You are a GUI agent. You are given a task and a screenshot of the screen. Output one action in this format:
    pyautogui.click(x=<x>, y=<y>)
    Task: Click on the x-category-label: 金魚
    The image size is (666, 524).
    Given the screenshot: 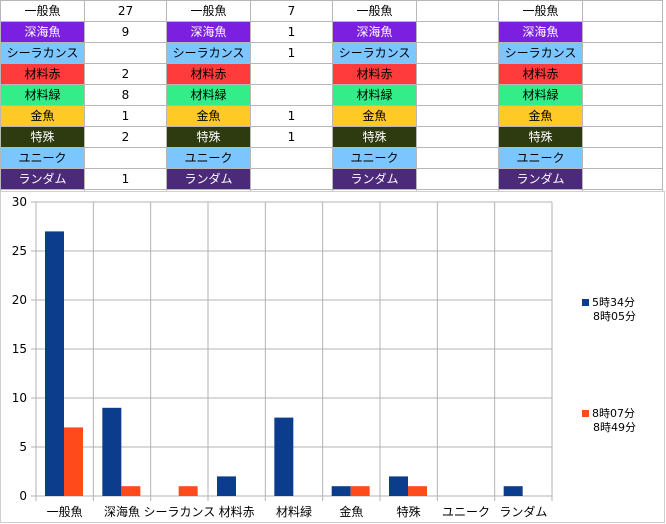 What is the action you would take?
    pyautogui.click(x=351, y=511)
    